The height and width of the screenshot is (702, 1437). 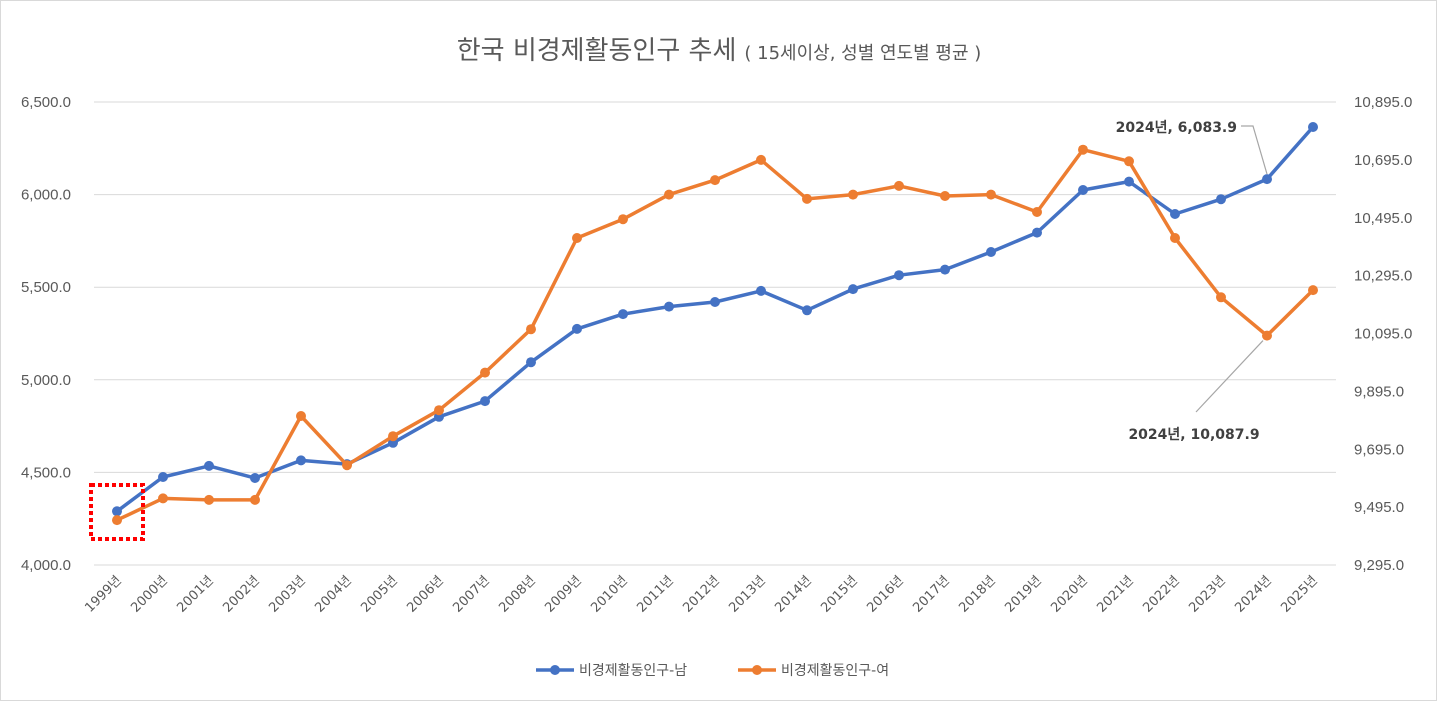 What do you see at coordinates (655, 594) in the screenshot?
I see `x-axis-tick-label: 2011년` at bounding box center [655, 594].